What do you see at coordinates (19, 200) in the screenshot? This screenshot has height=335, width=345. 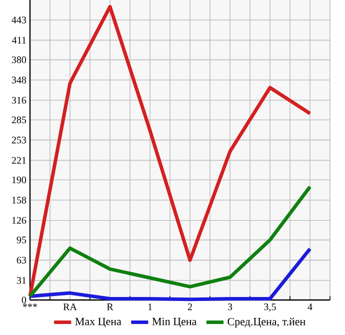 I see `y-tick-label: 158` at bounding box center [19, 200].